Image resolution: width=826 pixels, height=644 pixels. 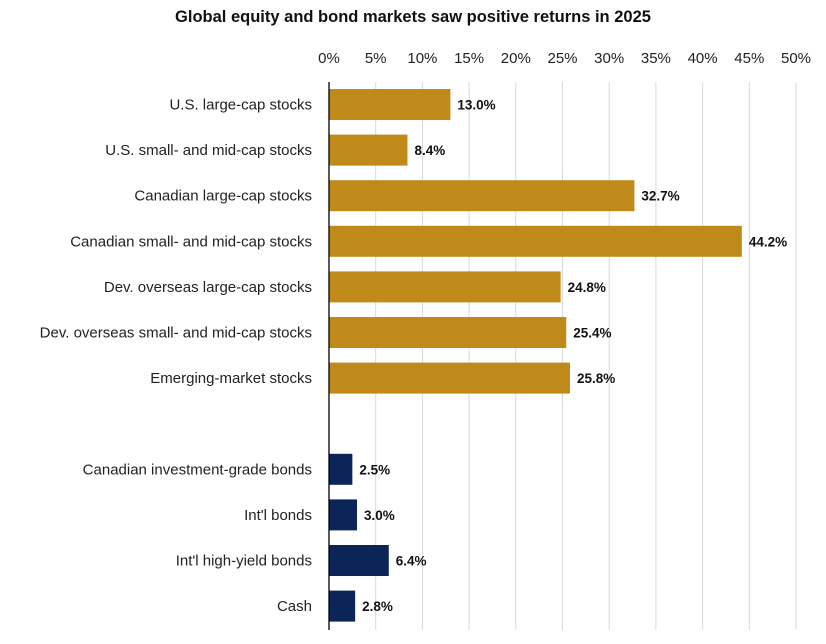 I want to click on x-tick-label: 20%, so click(x=516, y=58).